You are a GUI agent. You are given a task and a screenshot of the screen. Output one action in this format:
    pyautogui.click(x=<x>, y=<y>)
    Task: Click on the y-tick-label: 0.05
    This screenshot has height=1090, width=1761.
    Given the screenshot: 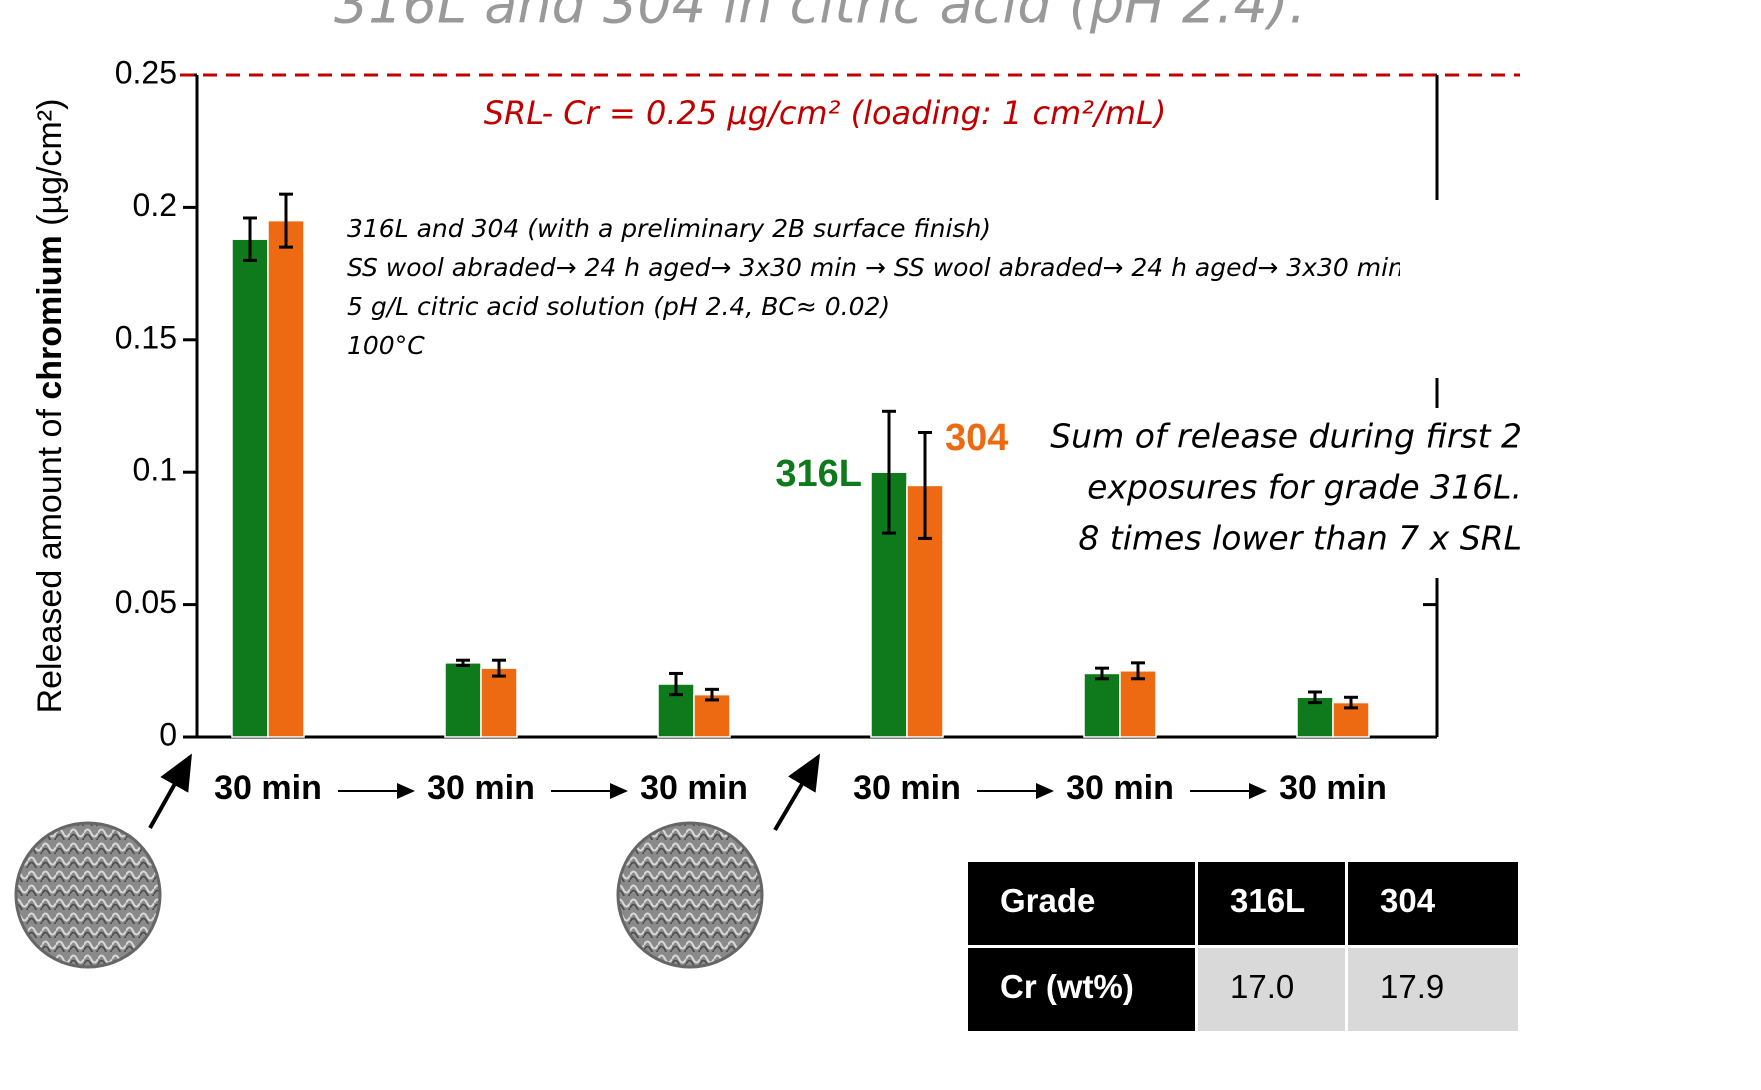 What is the action you would take?
    pyautogui.click(x=146, y=602)
    